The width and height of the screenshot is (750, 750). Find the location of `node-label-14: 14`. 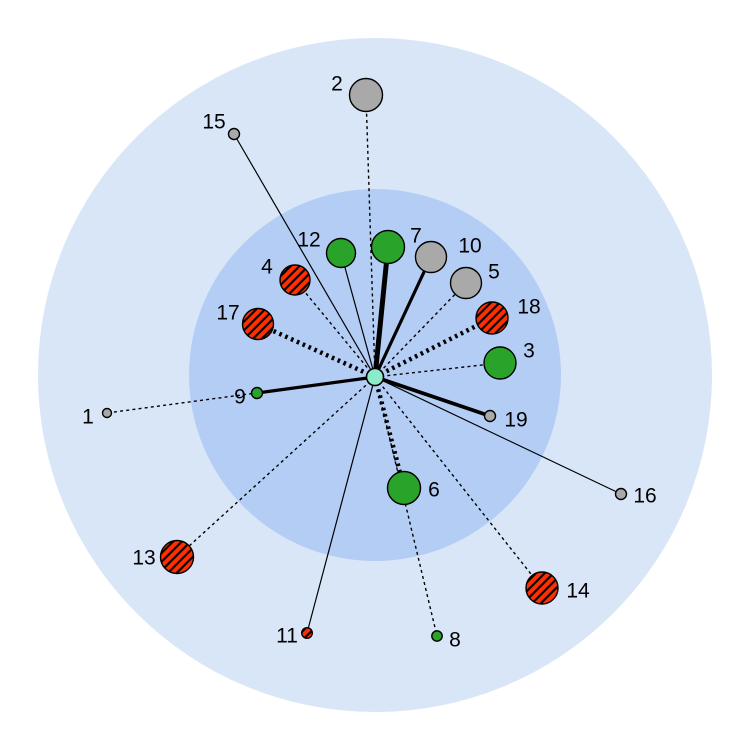

node-label-14: 14 is located at coordinates (578, 591).